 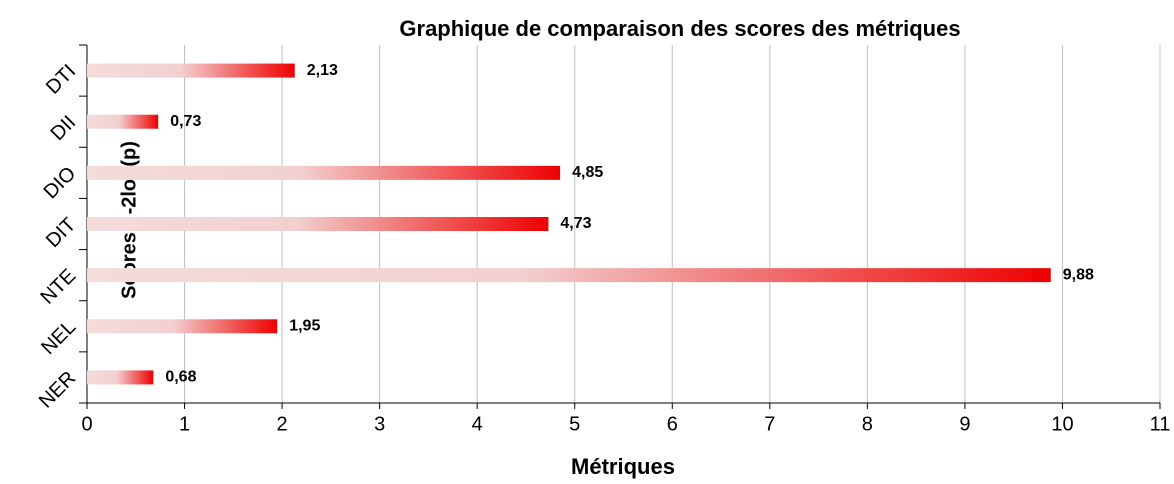 What do you see at coordinates (304, 326) in the screenshot?
I see `value-label: 1,95` at bounding box center [304, 326].